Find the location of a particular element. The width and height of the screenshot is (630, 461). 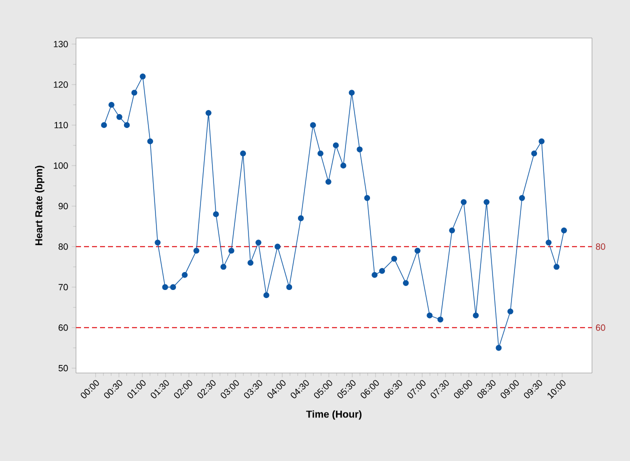

y-tick-label: 90 is located at coordinates (63, 206).